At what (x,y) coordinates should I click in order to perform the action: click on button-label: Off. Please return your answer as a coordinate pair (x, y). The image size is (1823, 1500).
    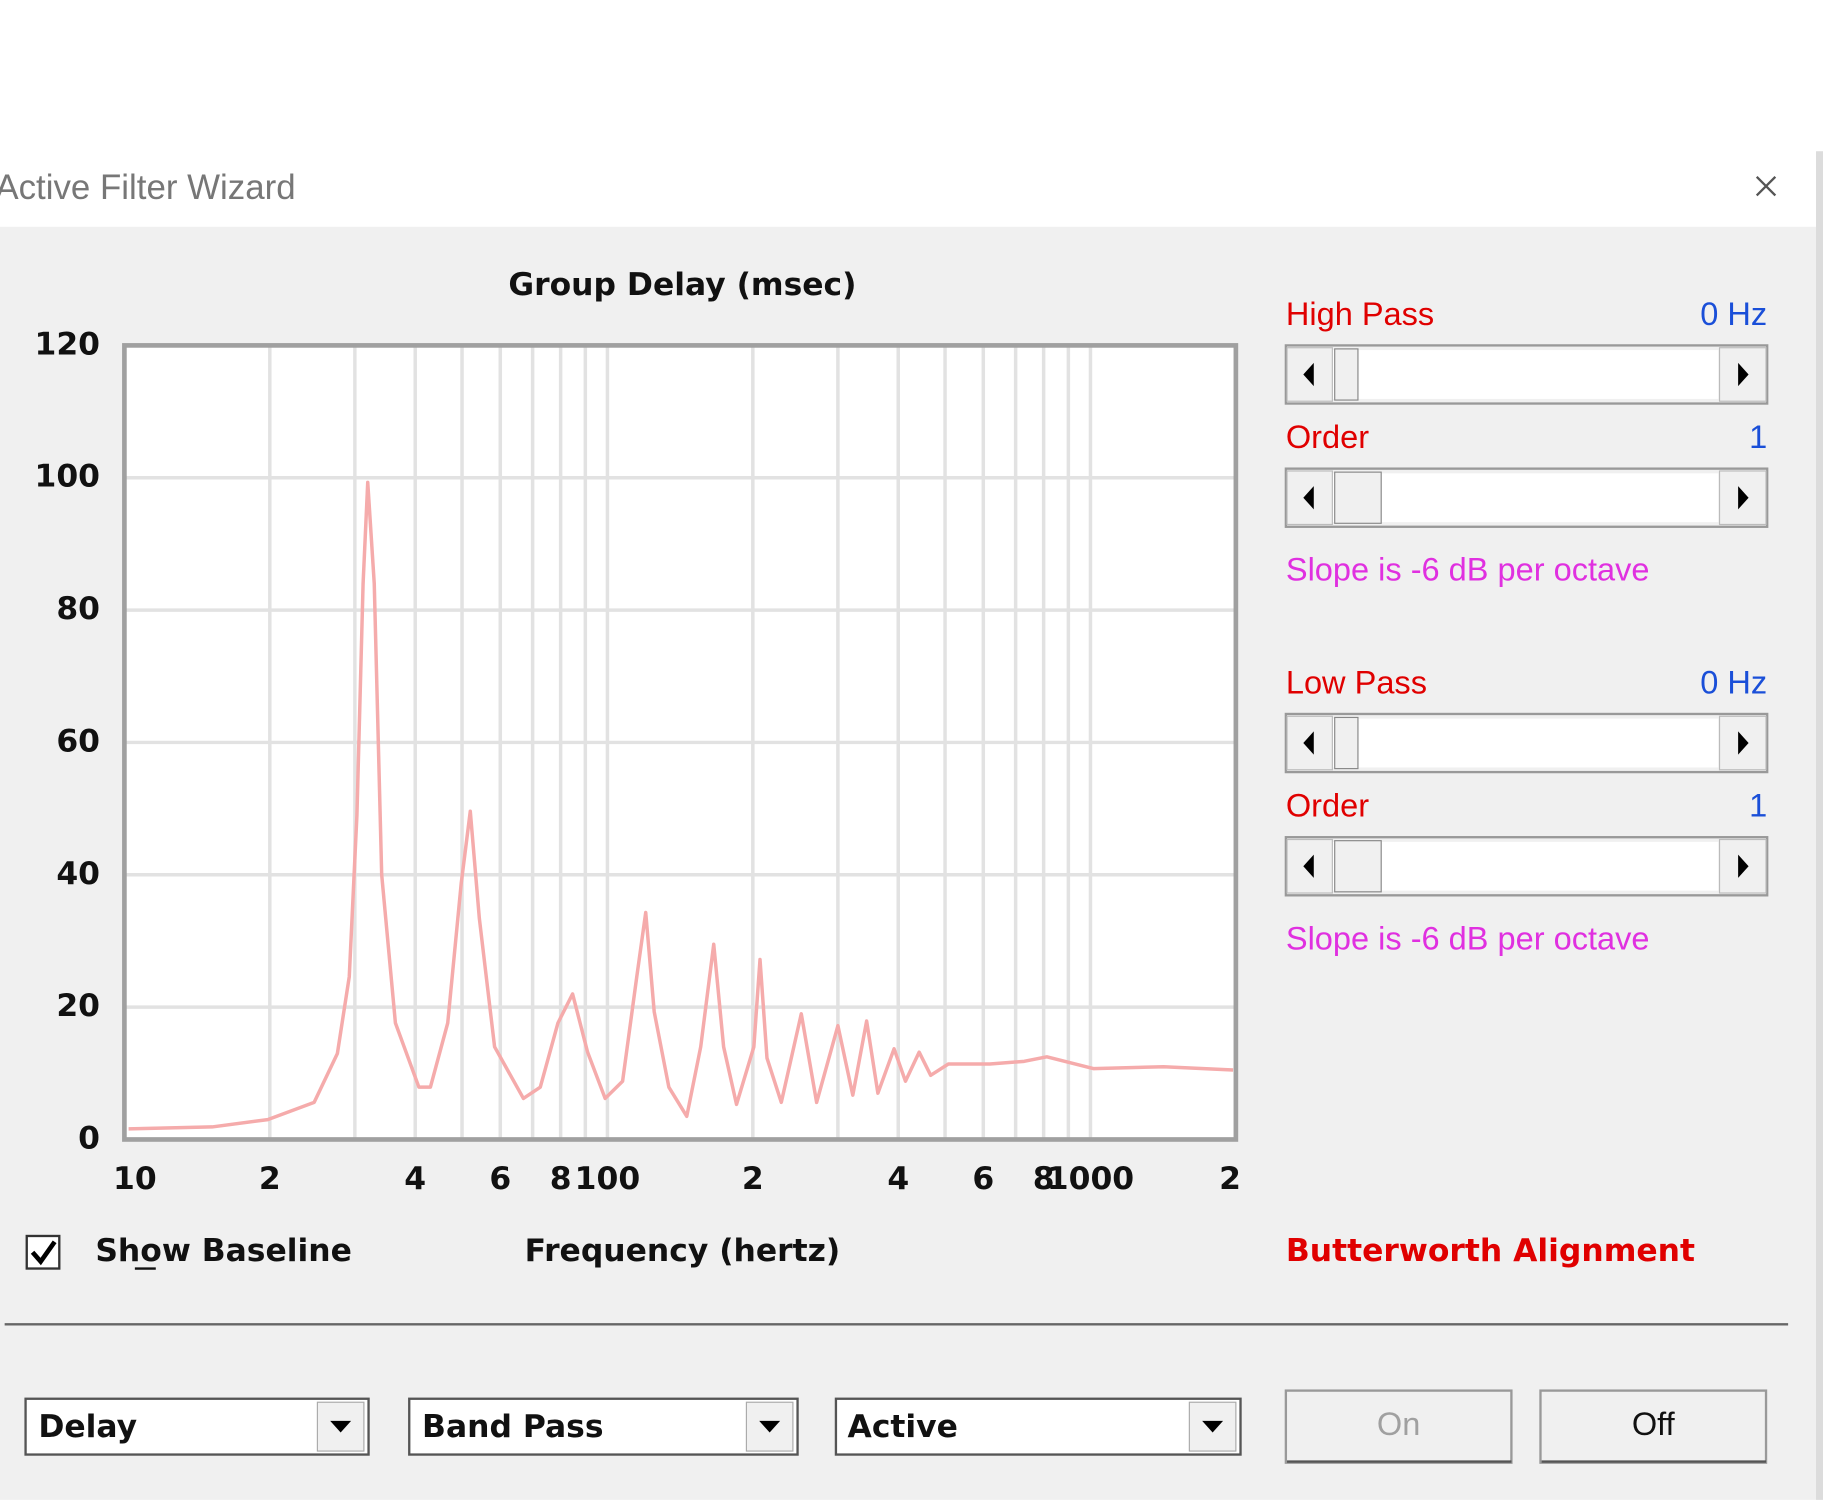
    Looking at the image, I should click on (1654, 1424).